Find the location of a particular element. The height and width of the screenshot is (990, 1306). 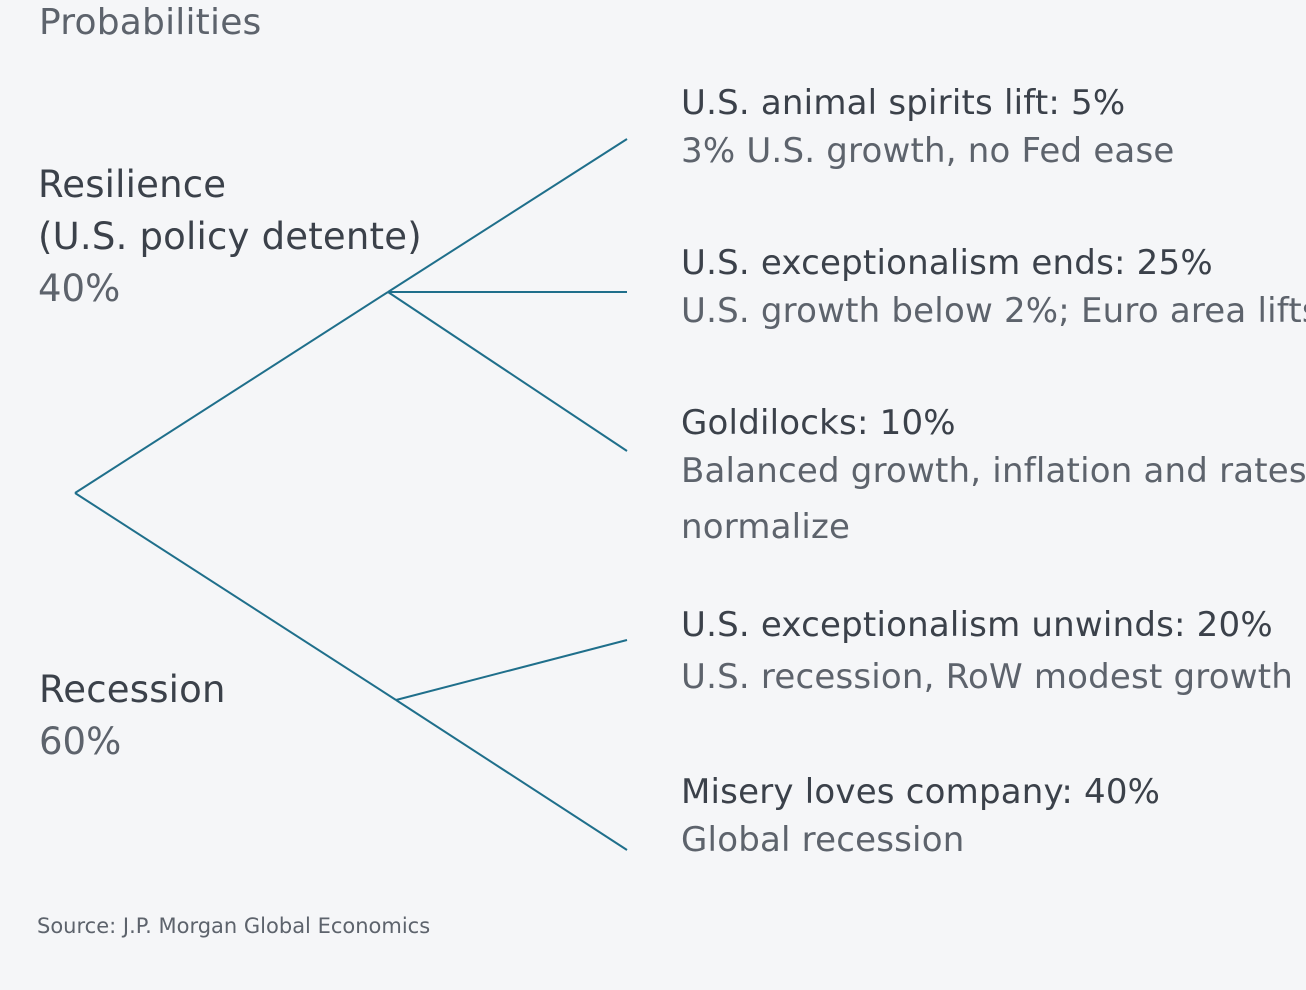

scenario-title: U.S. exceptionalism ends: 25% is located at coordinates (947, 263).